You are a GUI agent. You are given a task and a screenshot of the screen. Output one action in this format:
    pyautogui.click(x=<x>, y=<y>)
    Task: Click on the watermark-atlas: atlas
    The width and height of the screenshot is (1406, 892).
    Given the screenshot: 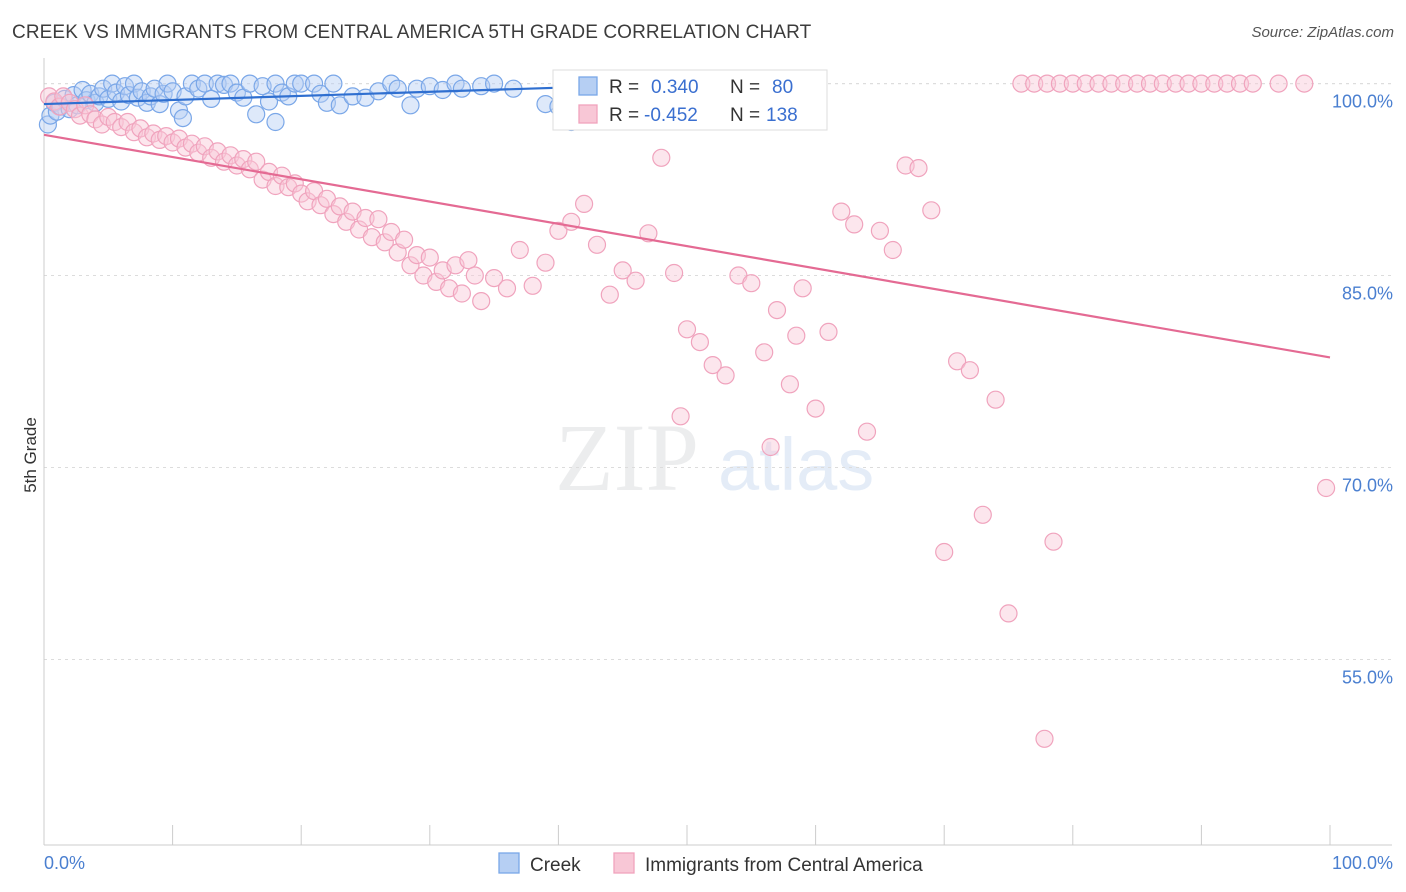 What is the action you would take?
    pyautogui.click(x=796, y=464)
    